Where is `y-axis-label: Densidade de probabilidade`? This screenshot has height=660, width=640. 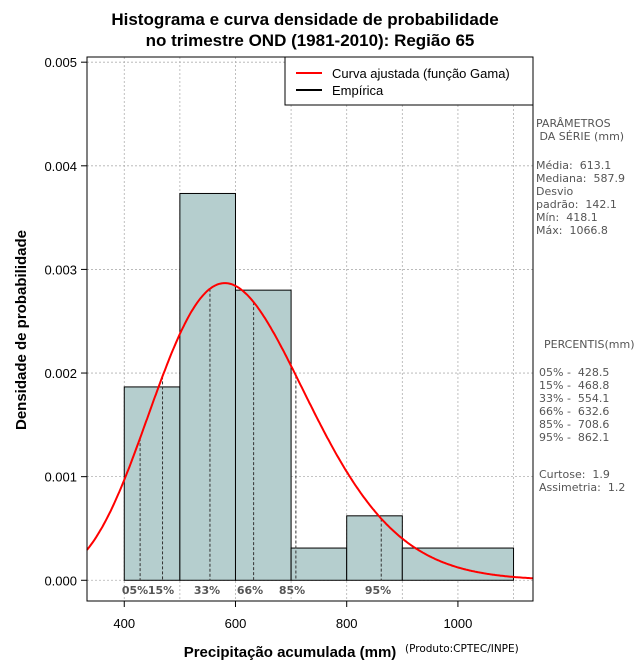 y-axis-label: Densidade de probabilidade is located at coordinates (21, 330).